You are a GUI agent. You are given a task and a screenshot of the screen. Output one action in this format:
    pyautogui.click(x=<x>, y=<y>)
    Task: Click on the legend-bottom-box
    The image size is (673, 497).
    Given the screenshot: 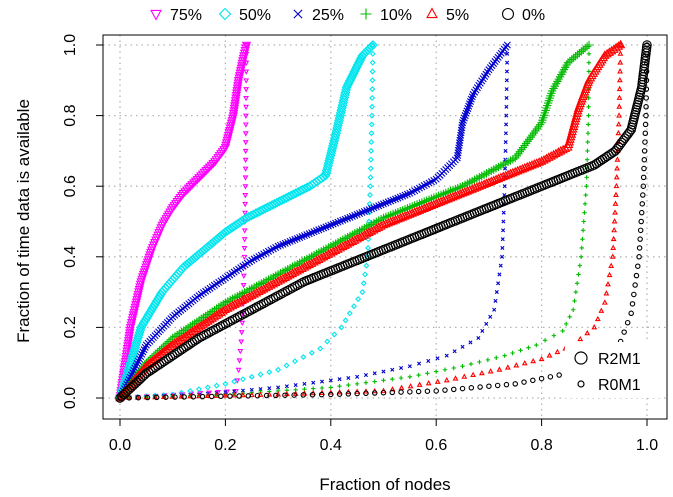 What is the action you would take?
    pyautogui.click(x=614, y=370)
    